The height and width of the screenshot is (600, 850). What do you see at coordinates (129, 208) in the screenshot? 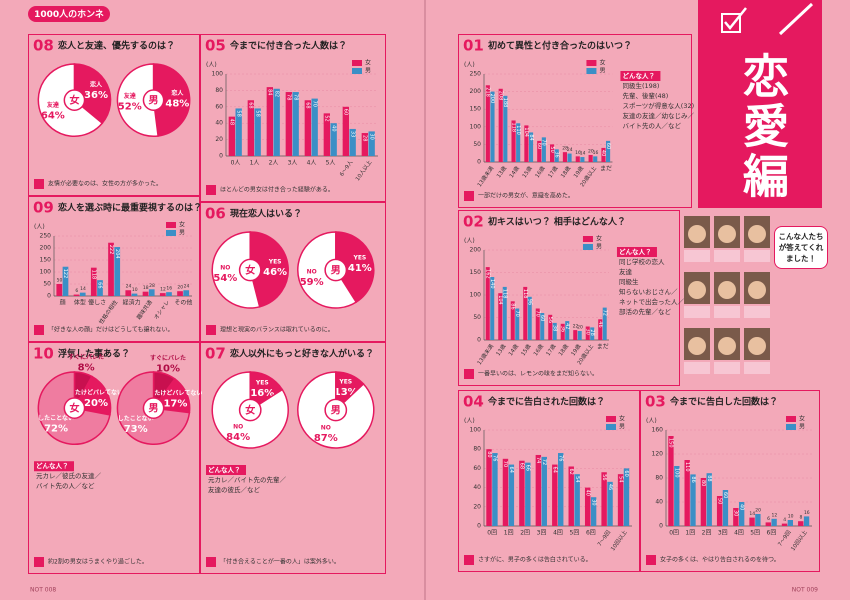
I see `panel-title: 恋人を選ぶ時に最重要視するのは？` at bounding box center [129, 208].